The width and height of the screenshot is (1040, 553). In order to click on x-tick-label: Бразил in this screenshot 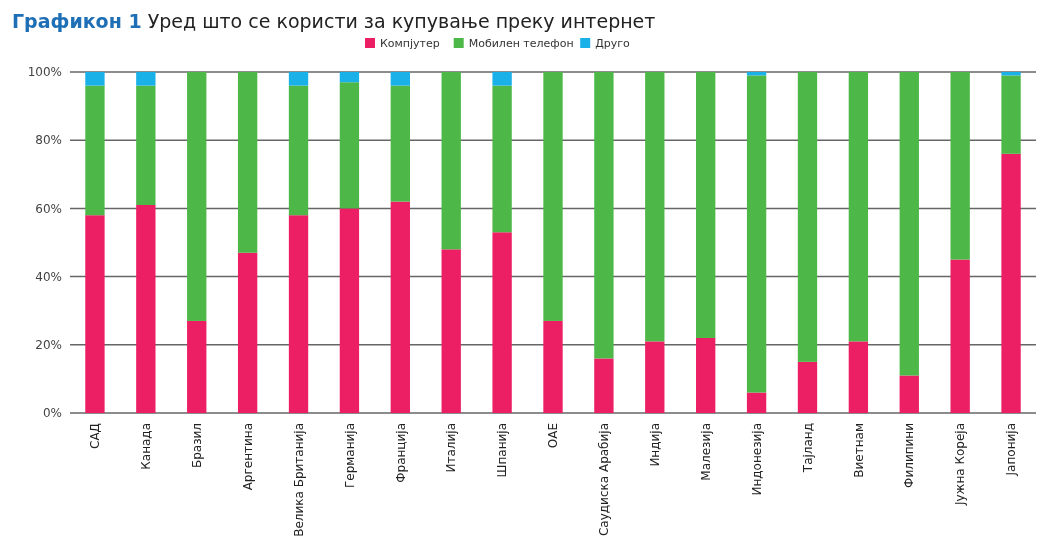, I will do `click(196, 446)`.